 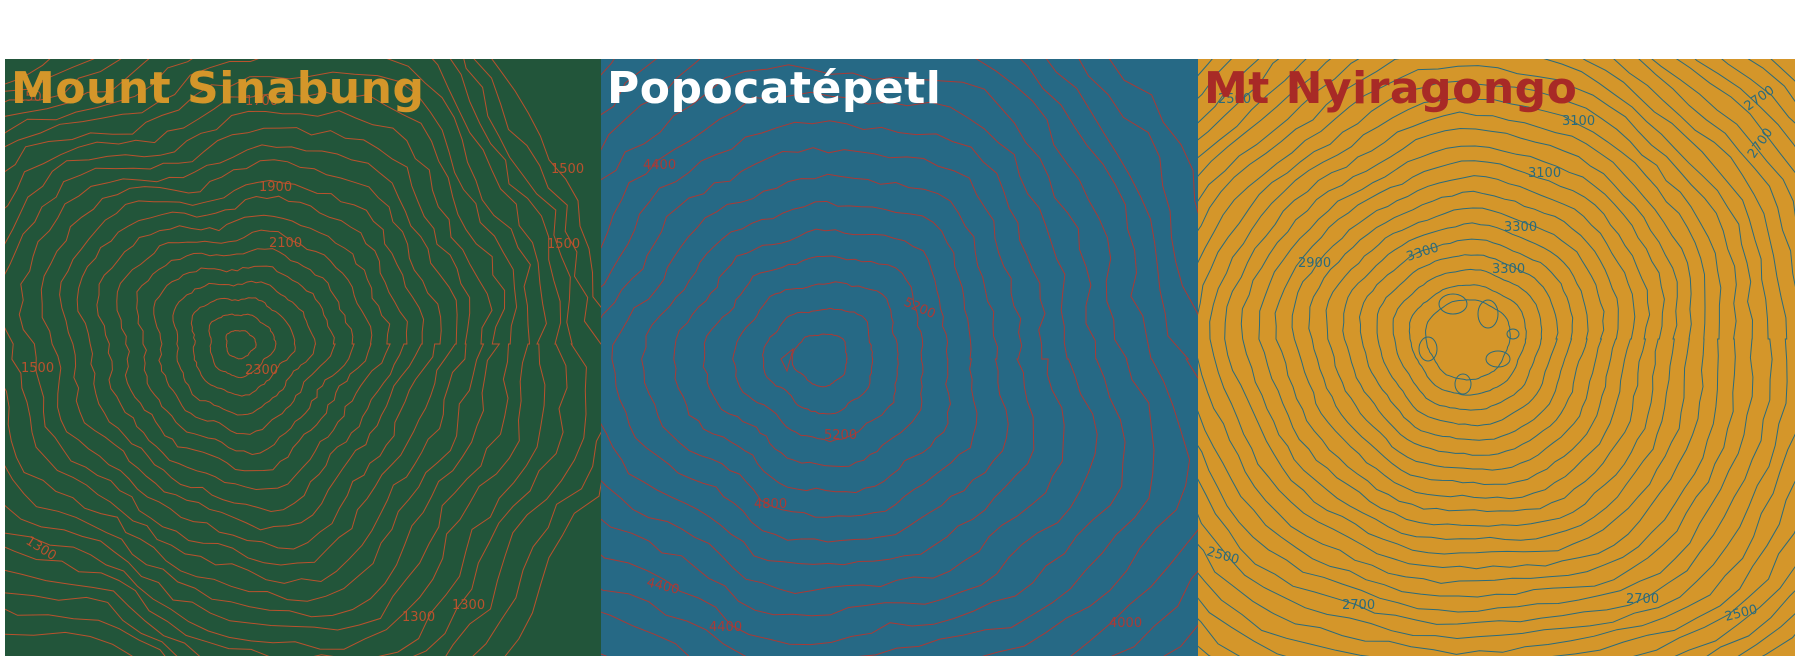 I want to click on contour-label: 2100, so click(x=285, y=243).